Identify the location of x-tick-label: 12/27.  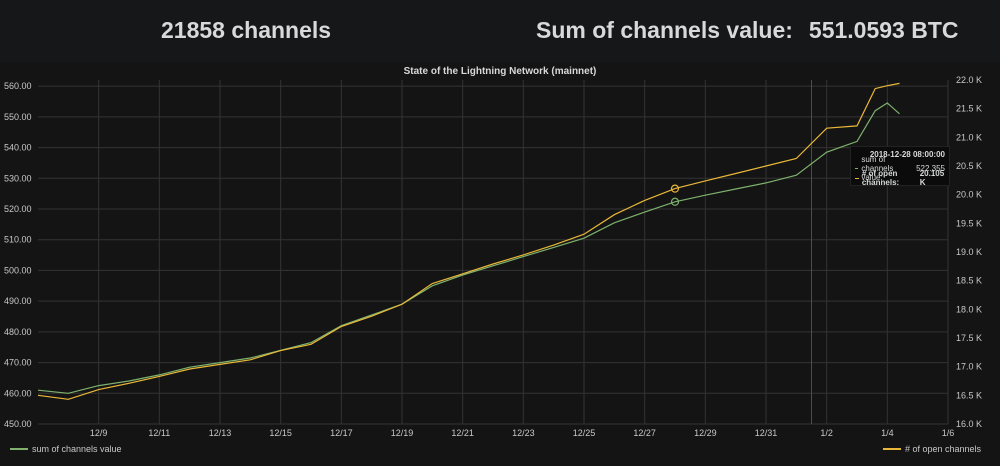
(644, 433).